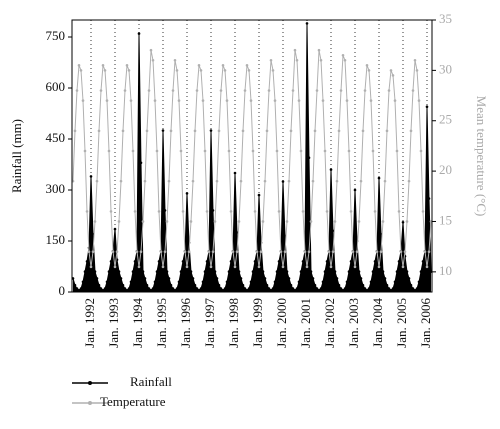 This screenshot has height=429, width=500. I want to click on y-tick-label: 300, so click(56, 188).